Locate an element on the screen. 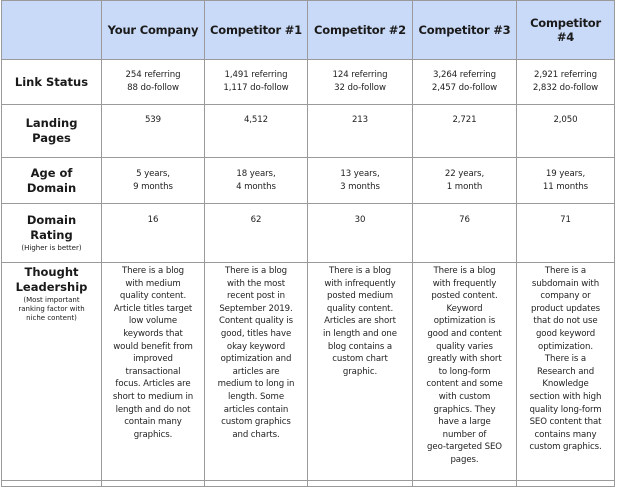  header-competitor-1: Competitor #1 is located at coordinates (256, 30).